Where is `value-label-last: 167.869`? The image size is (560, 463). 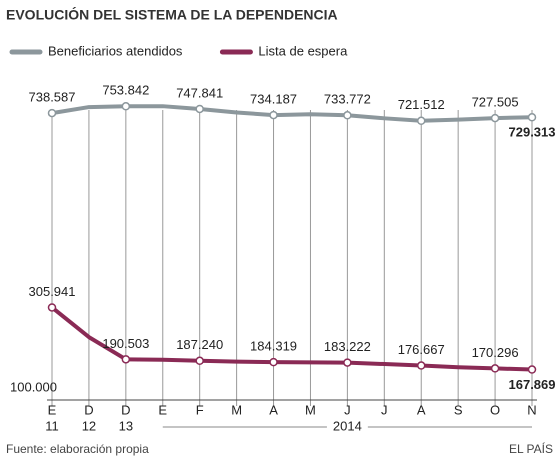 value-label-last: 167.869 is located at coordinates (532, 384).